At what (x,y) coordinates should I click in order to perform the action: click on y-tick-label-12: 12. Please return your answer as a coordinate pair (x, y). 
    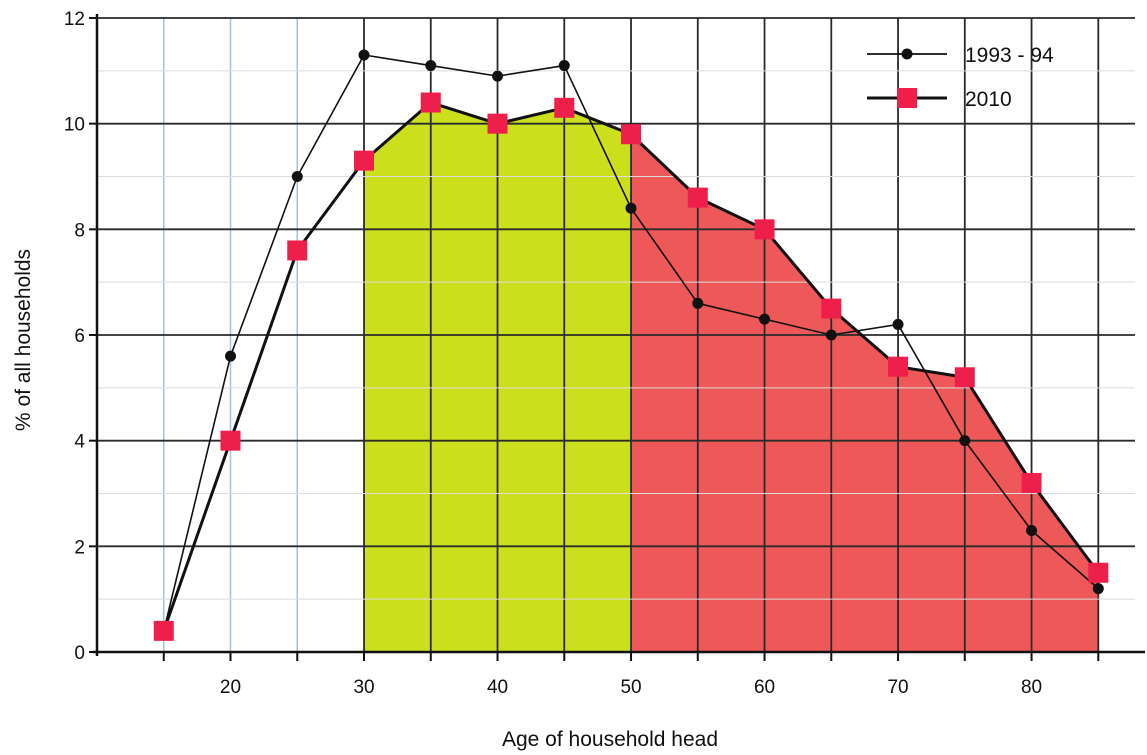
    Looking at the image, I should click on (74, 19).